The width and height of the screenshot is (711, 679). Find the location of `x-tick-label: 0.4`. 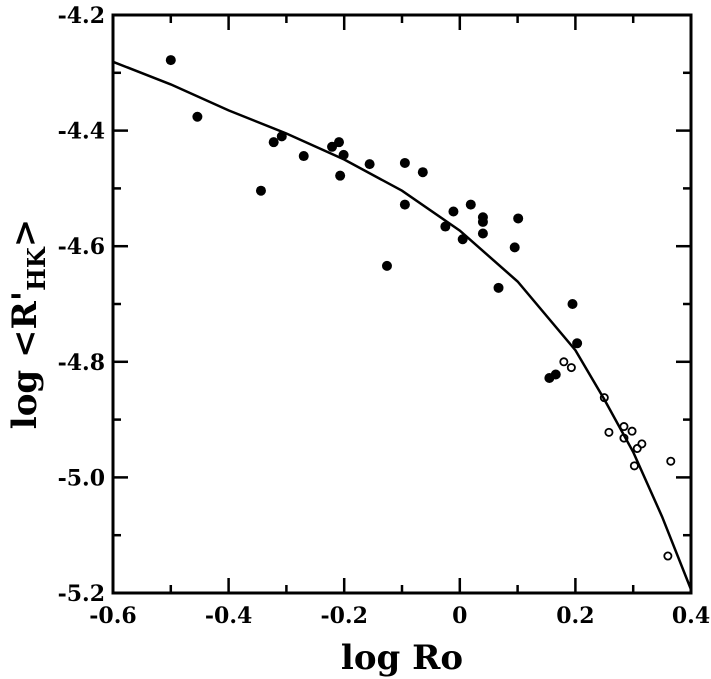

x-tick-label: 0.4 is located at coordinates (691, 616).